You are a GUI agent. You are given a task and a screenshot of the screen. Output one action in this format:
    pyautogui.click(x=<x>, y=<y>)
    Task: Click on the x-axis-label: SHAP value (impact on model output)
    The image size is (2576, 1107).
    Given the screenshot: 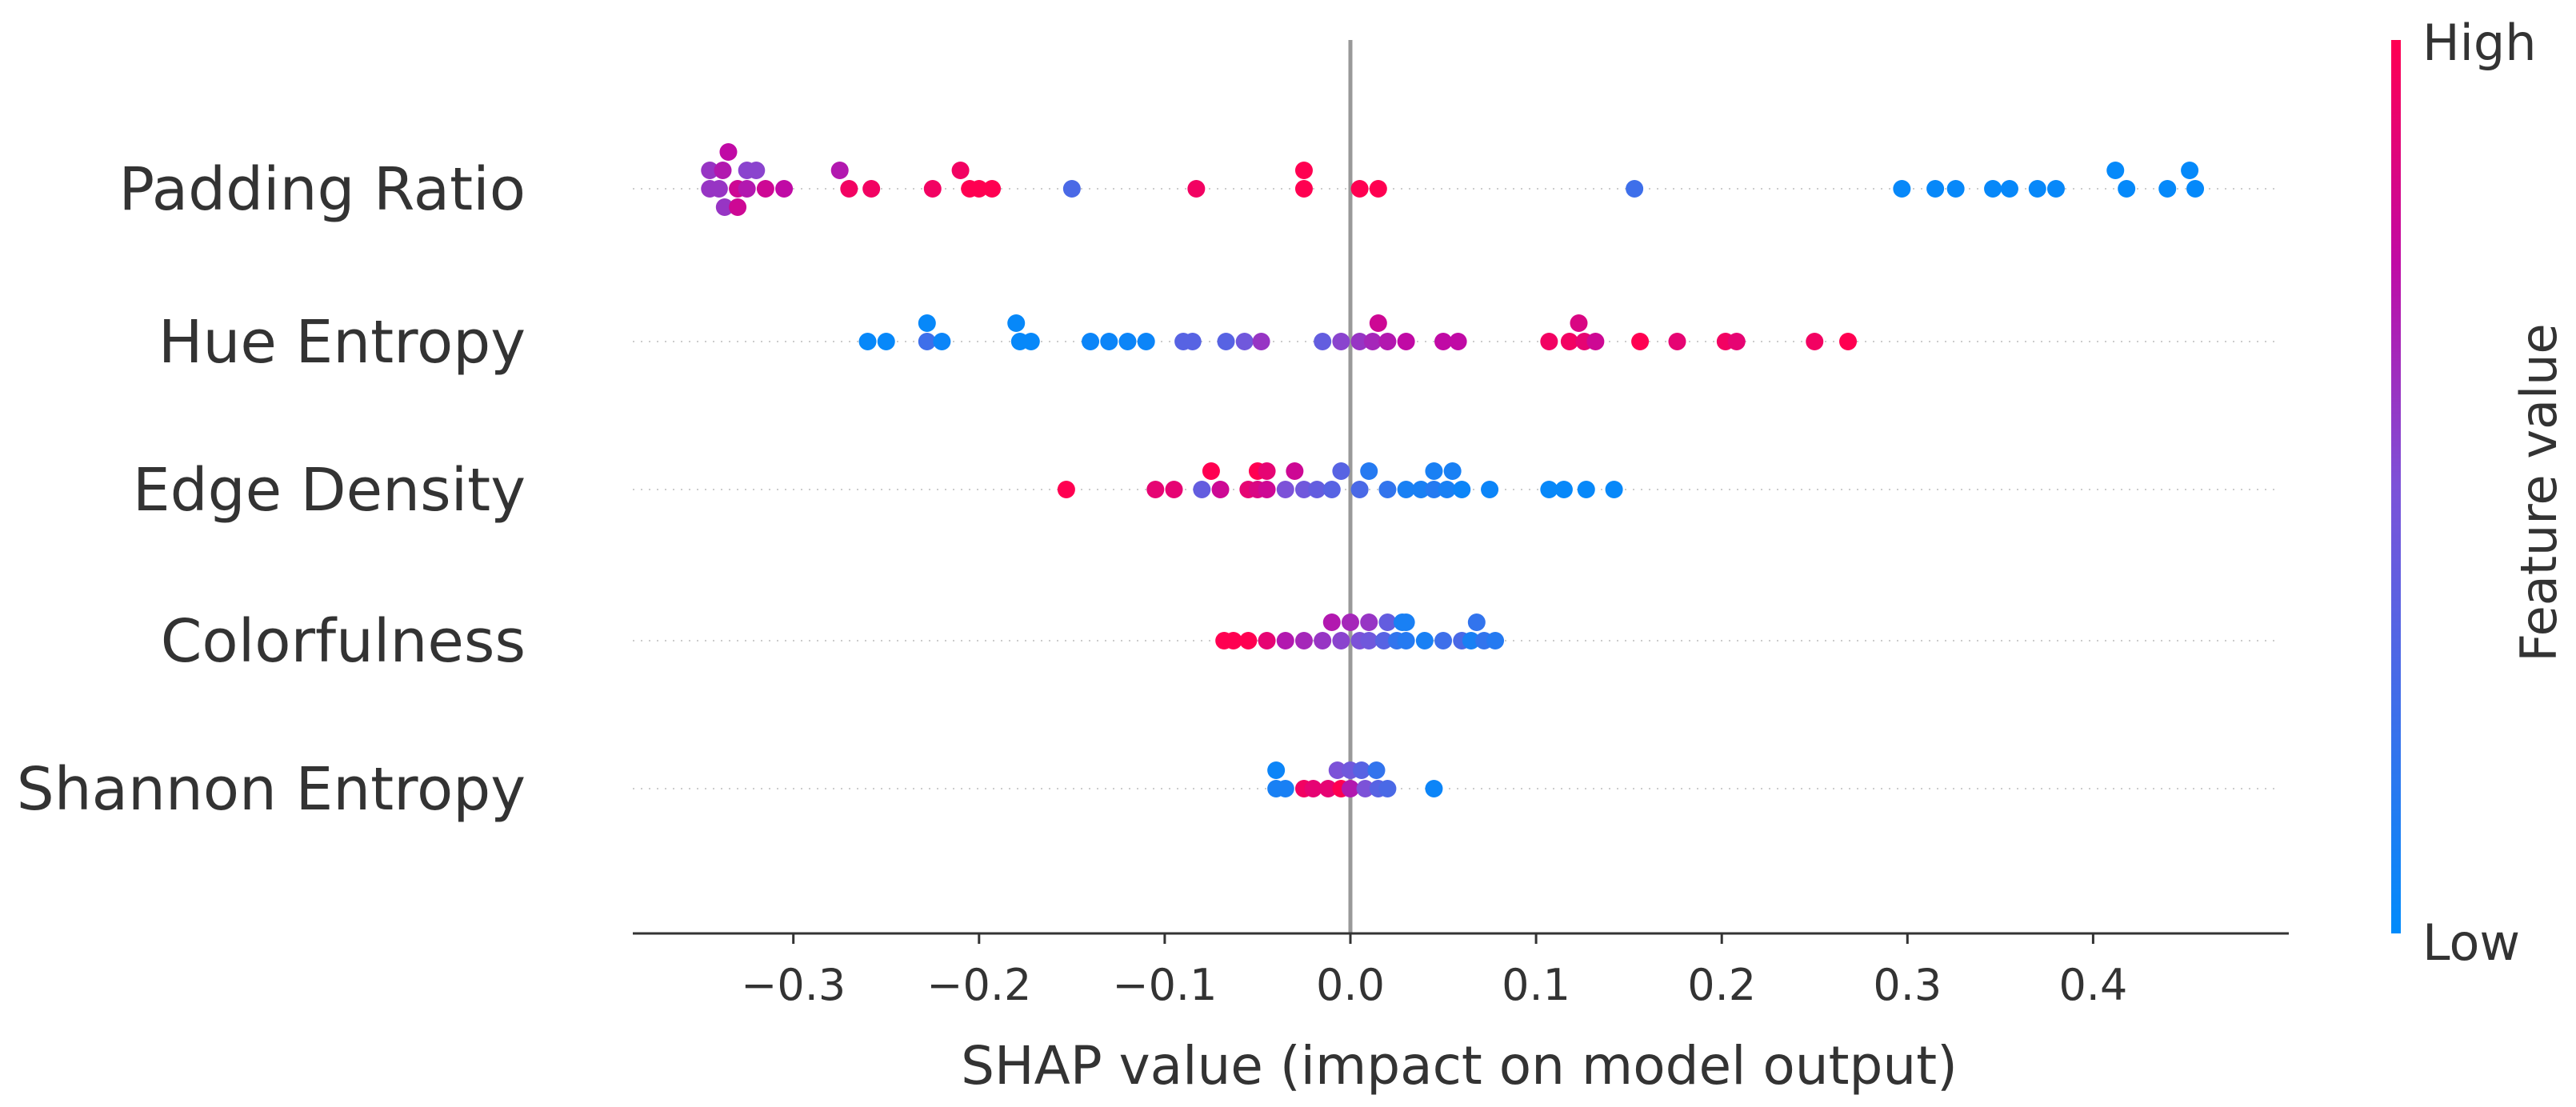 What is the action you would take?
    pyautogui.click(x=1459, y=1066)
    